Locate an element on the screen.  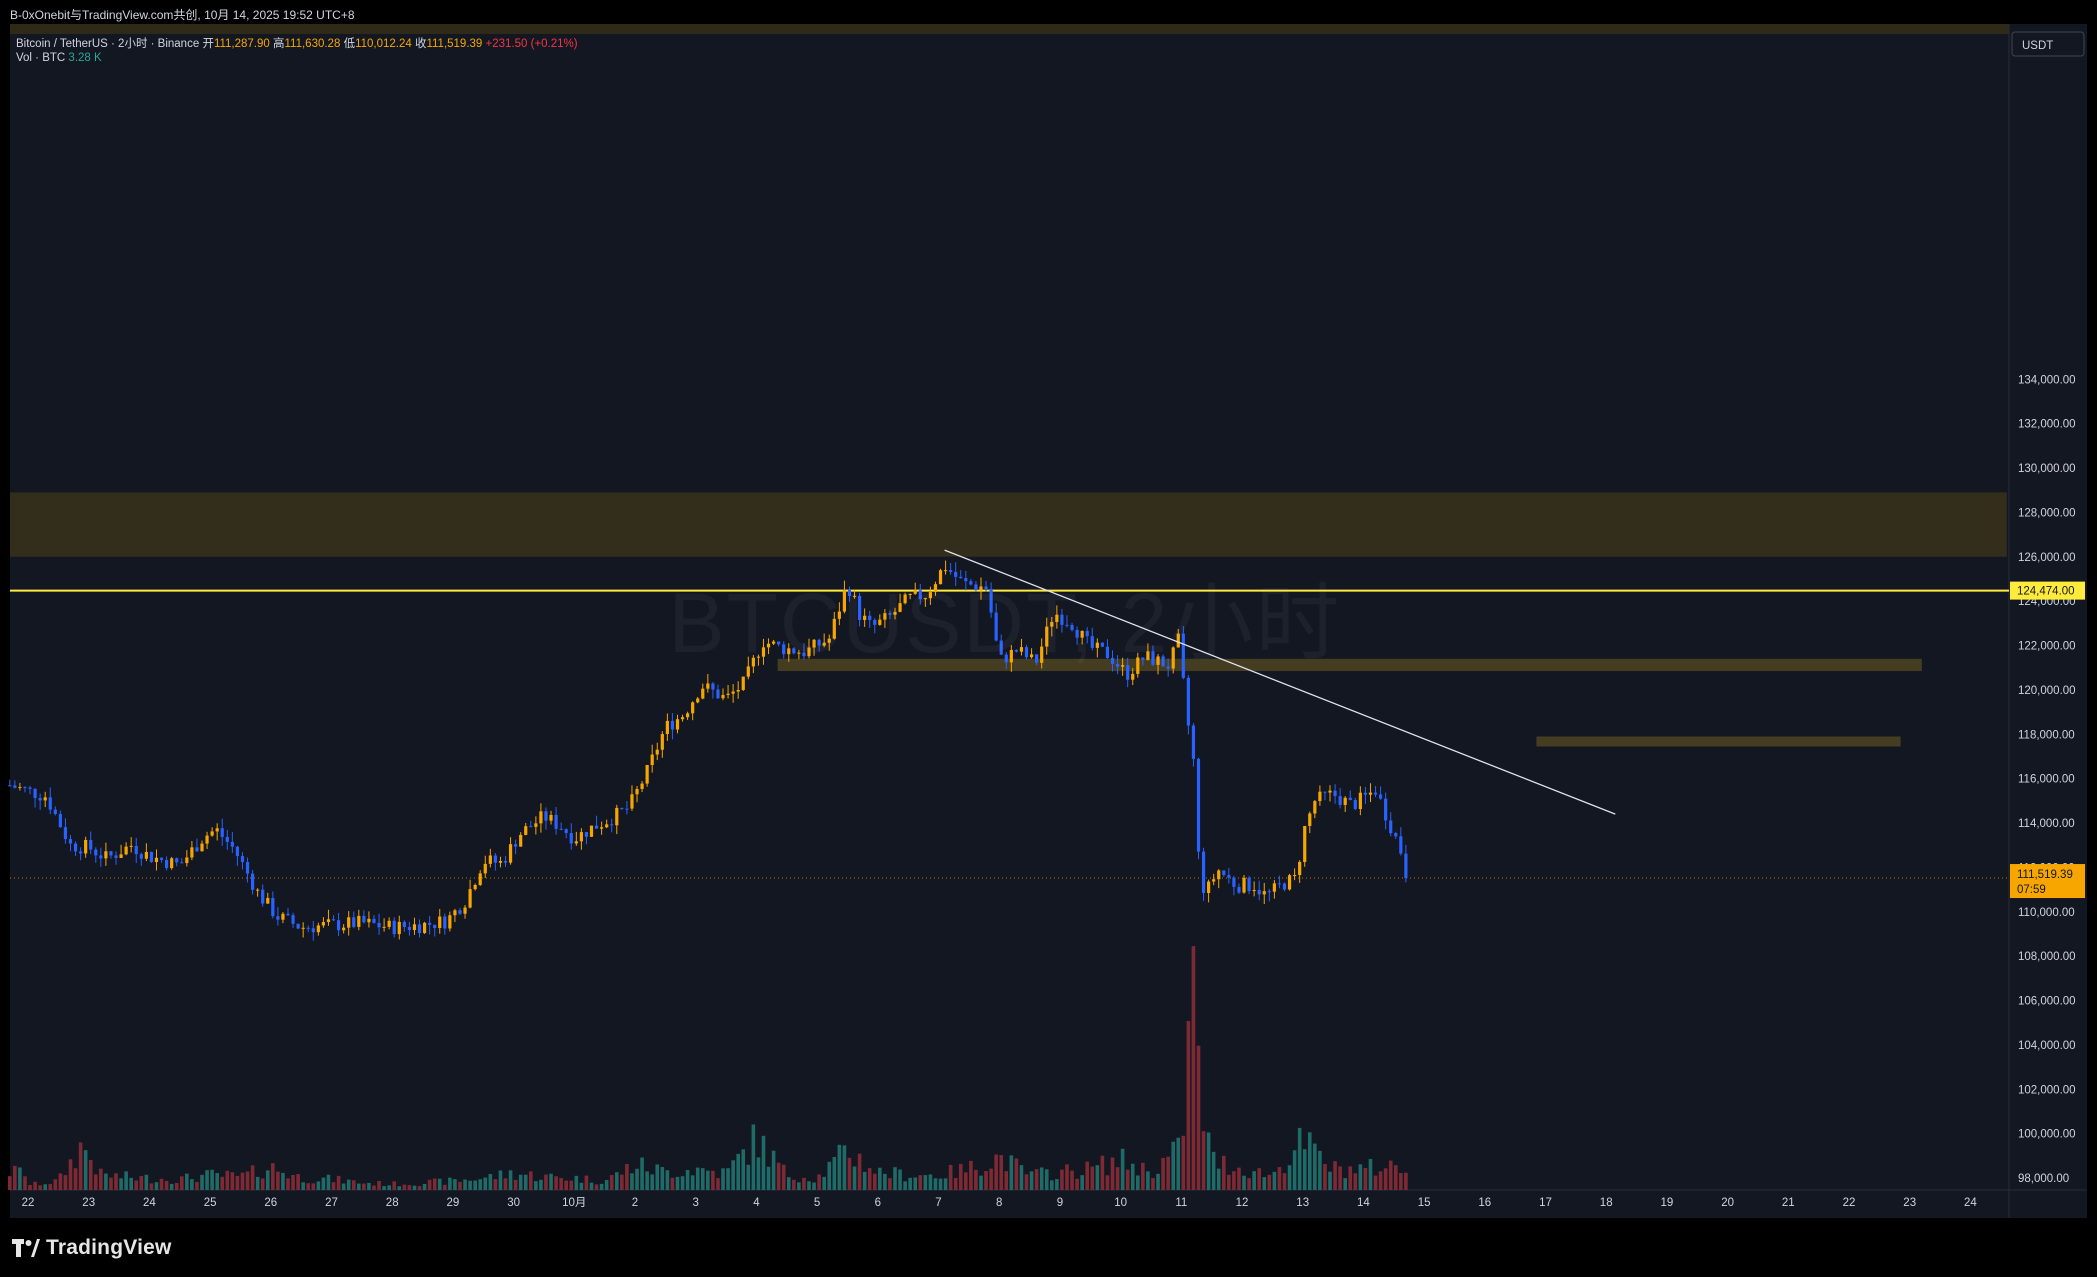
tradingview-logo: TradingView is located at coordinates (92, 1248).